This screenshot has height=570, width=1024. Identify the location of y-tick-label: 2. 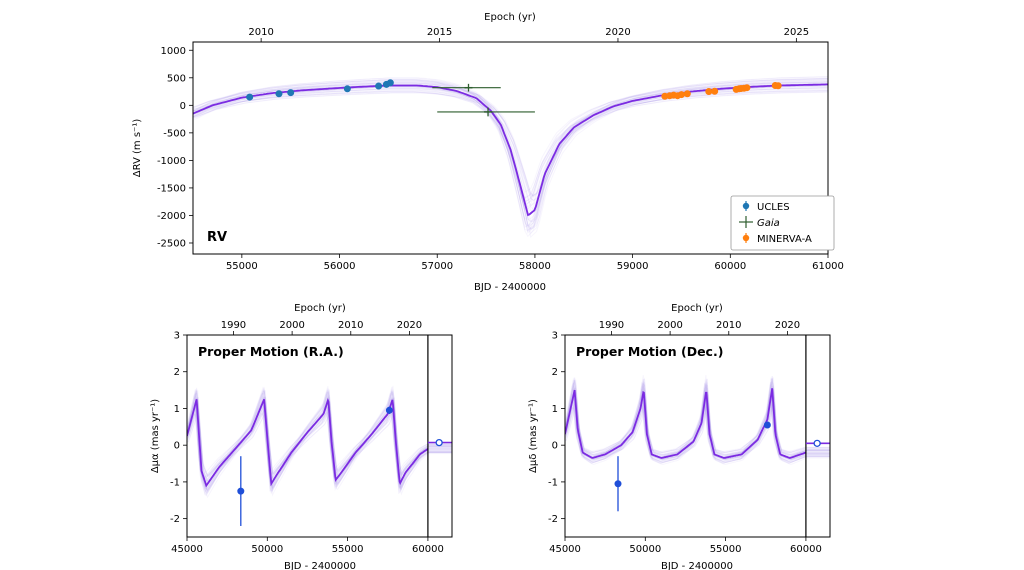
(177, 372).